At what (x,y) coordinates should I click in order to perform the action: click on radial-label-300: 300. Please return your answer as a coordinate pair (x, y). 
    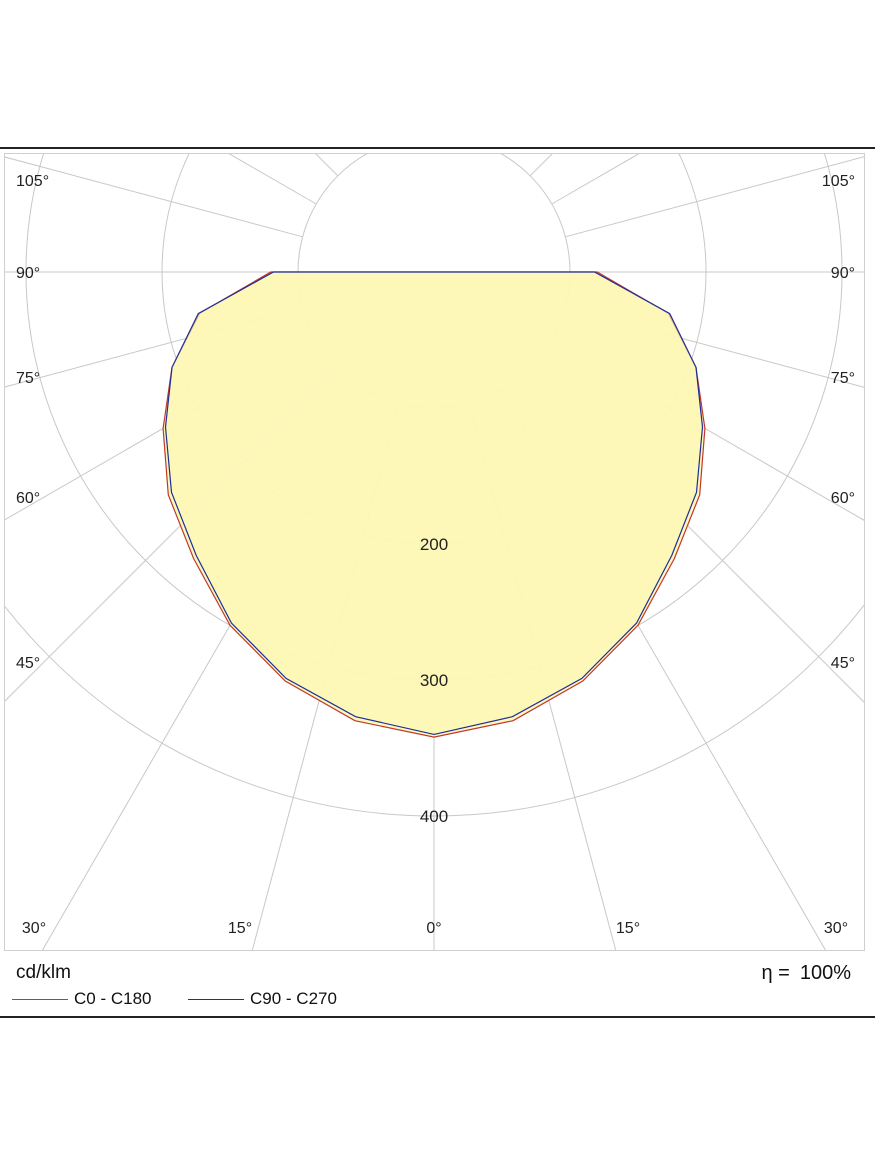
    Looking at the image, I should click on (434, 680).